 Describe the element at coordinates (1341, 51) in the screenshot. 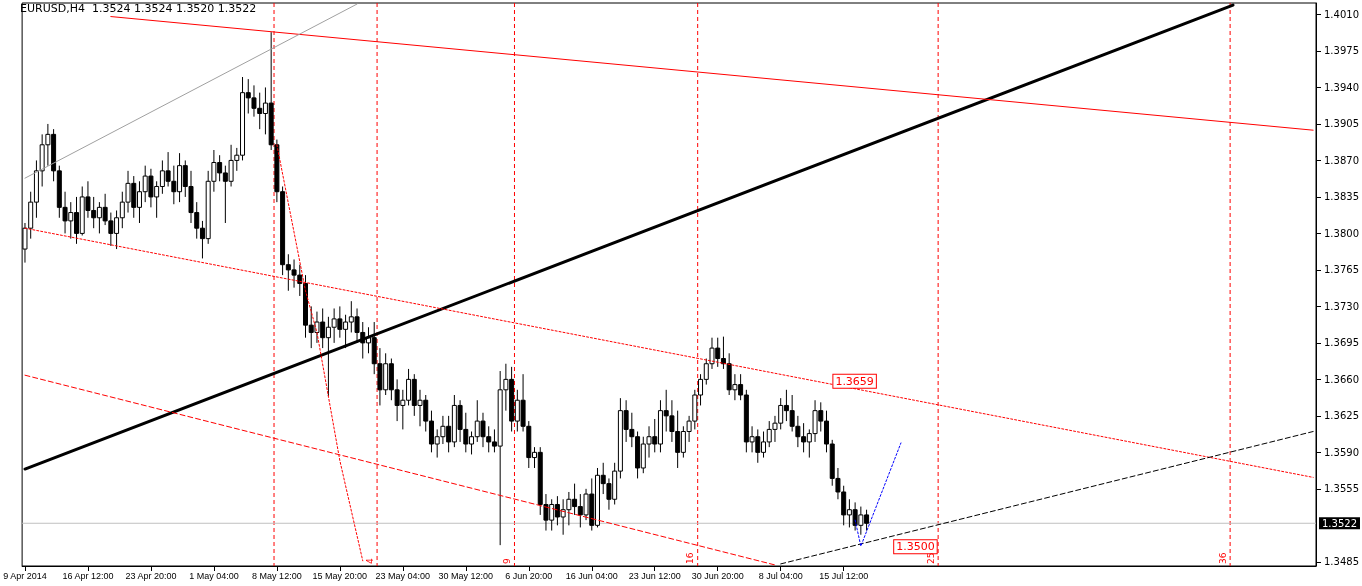

I see `y-tick-label: 1.3975` at that location.